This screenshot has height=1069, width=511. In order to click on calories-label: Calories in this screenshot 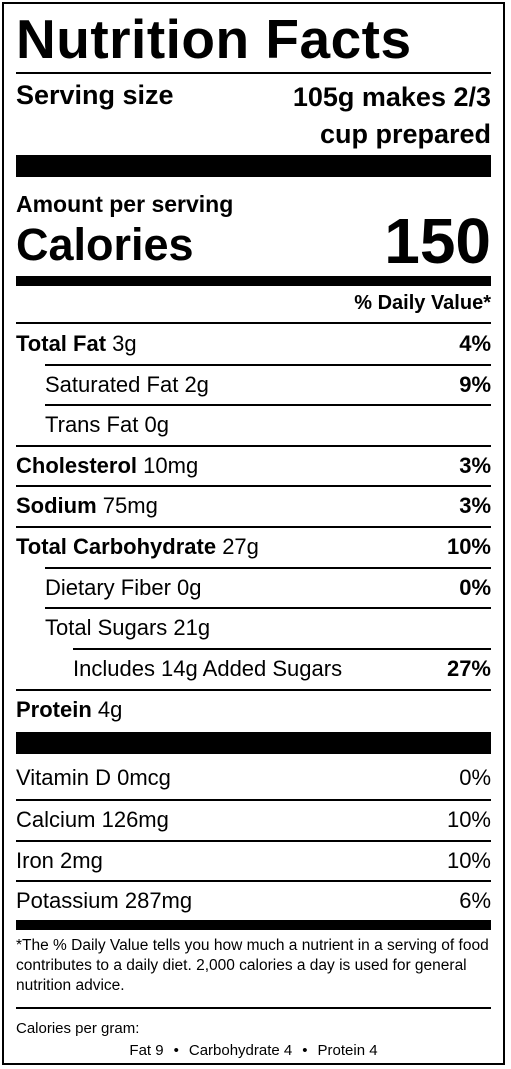, I will do `click(105, 244)`.